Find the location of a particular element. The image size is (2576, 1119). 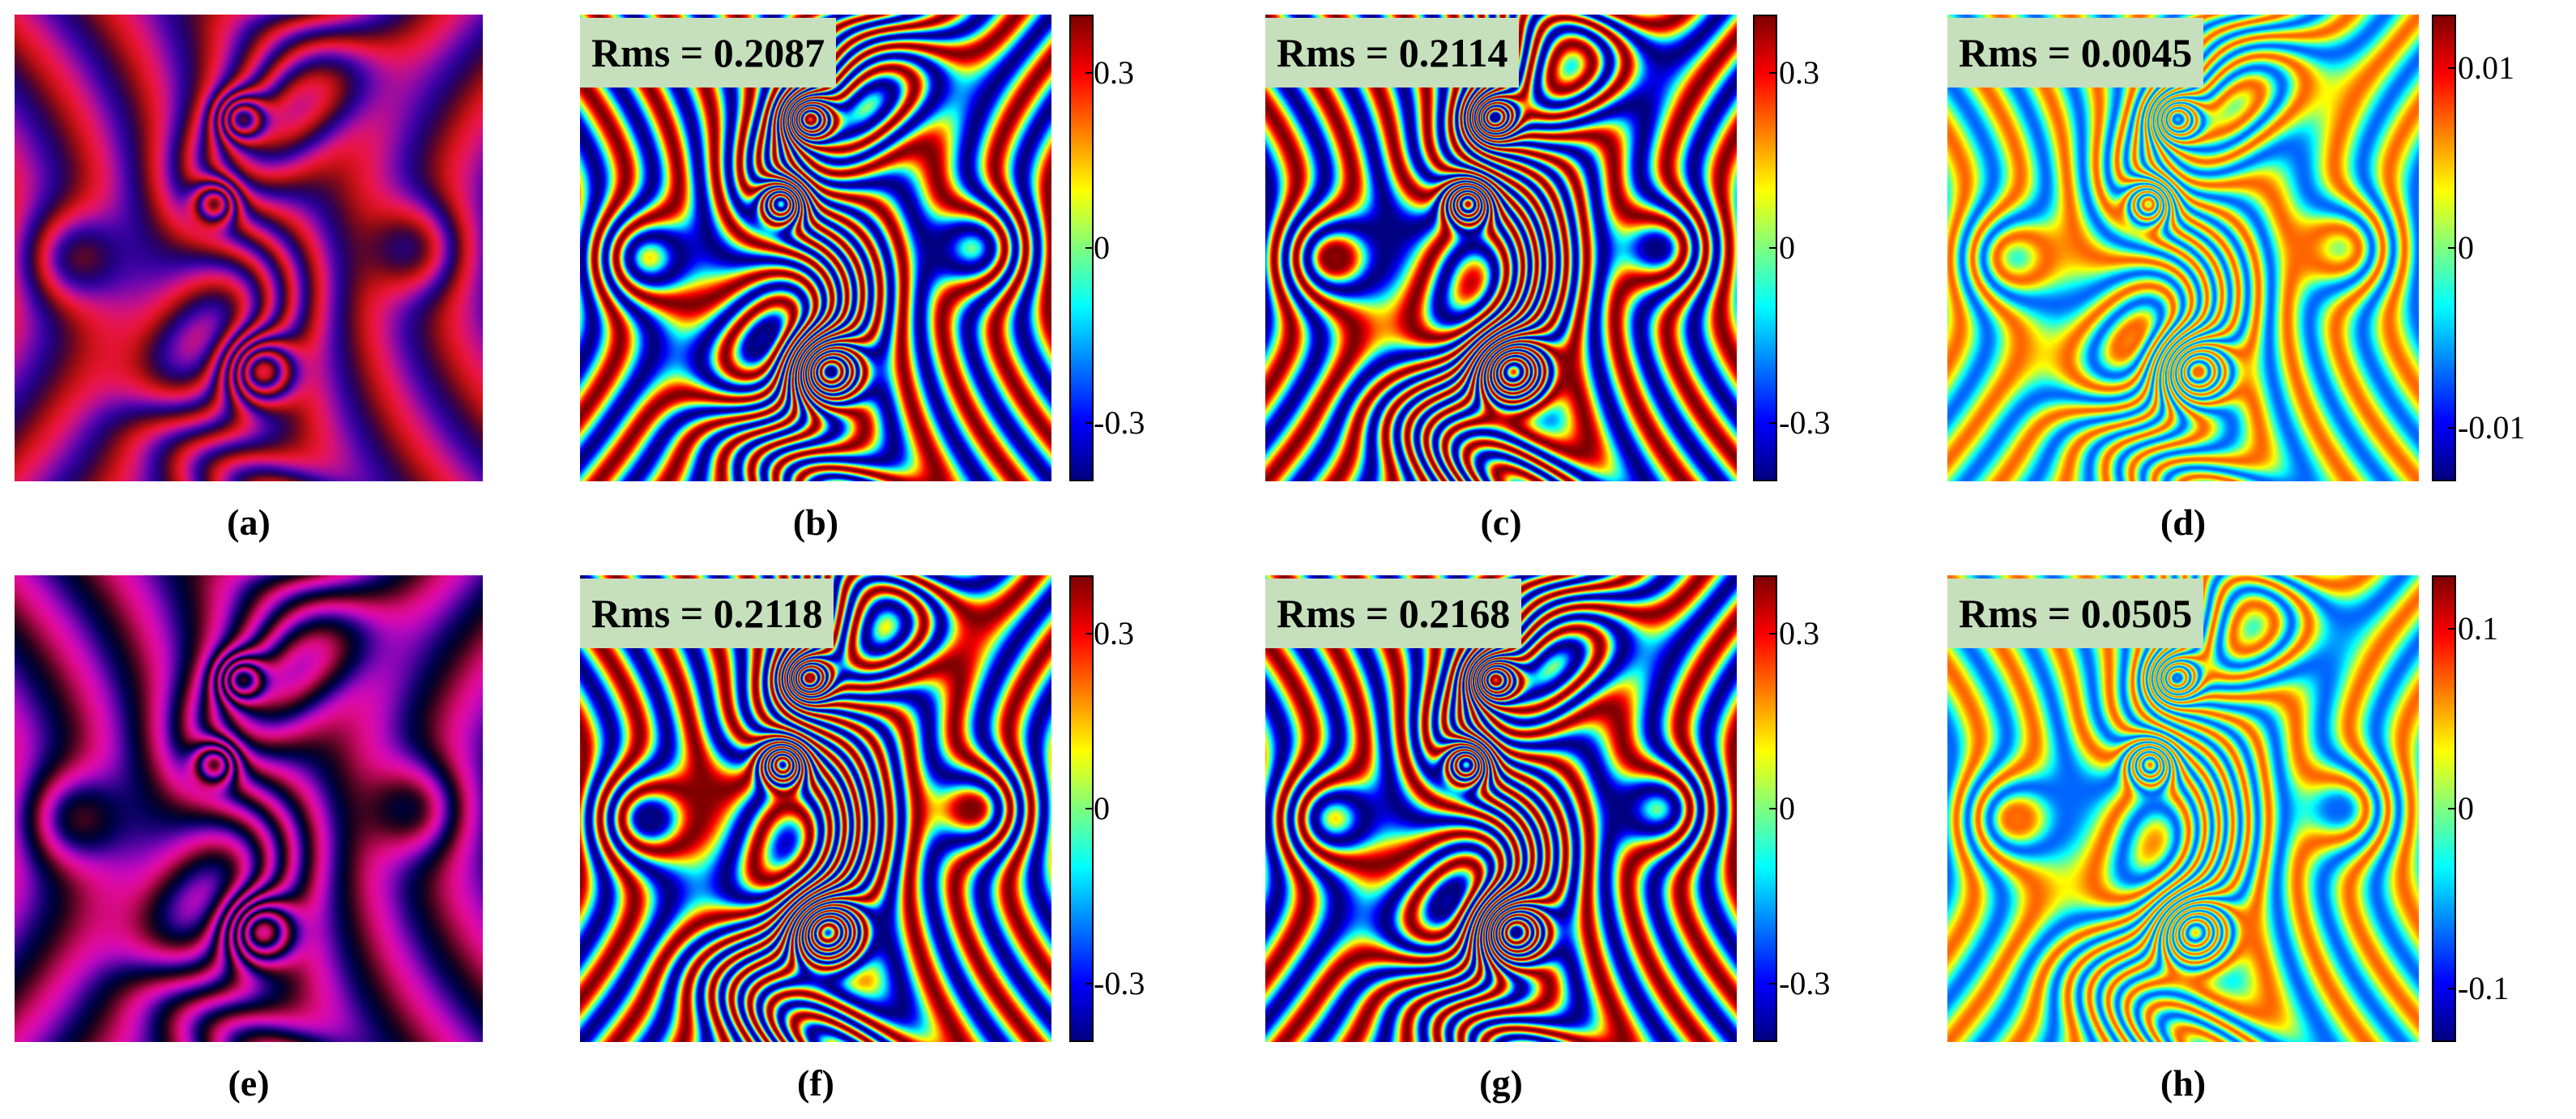

panel-caption: (c) is located at coordinates (1501, 522).